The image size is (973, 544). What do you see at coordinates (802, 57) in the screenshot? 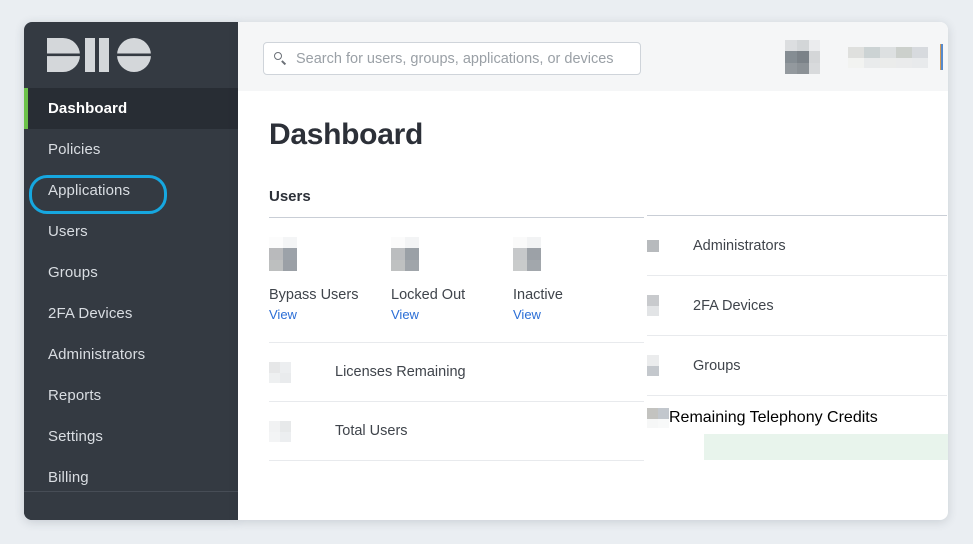
I see `avatar-redacted` at bounding box center [802, 57].